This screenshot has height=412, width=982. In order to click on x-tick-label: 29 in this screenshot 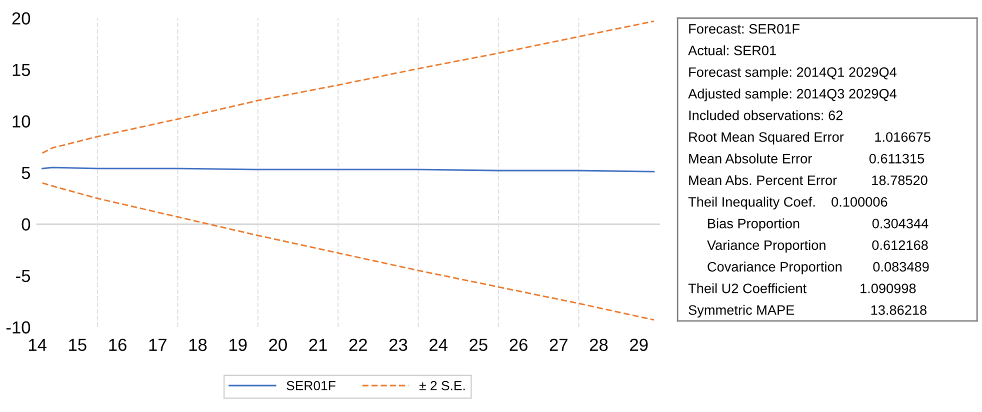, I will do `click(639, 344)`.